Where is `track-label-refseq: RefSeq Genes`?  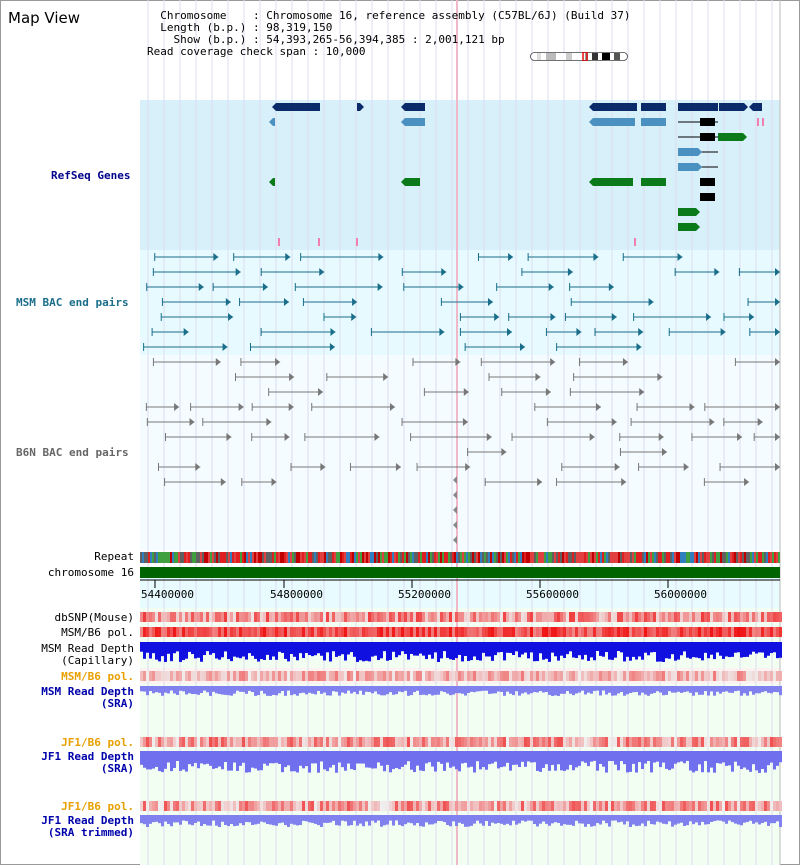 track-label-refseq: RefSeq Genes is located at coordinates (91, 175).